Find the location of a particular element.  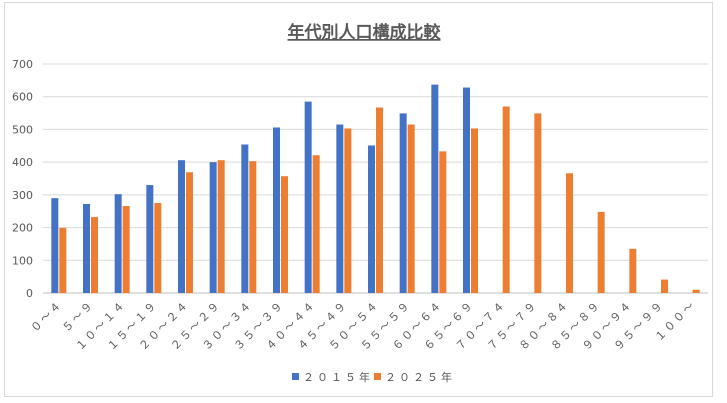

y-tick-label: 700 is located at coordinates (22, 64).